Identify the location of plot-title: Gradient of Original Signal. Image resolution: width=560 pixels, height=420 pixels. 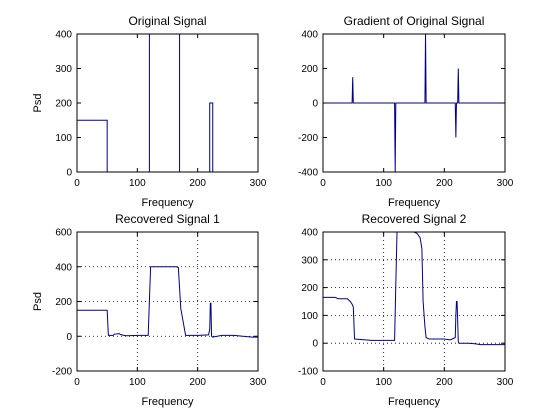
(414, 21).